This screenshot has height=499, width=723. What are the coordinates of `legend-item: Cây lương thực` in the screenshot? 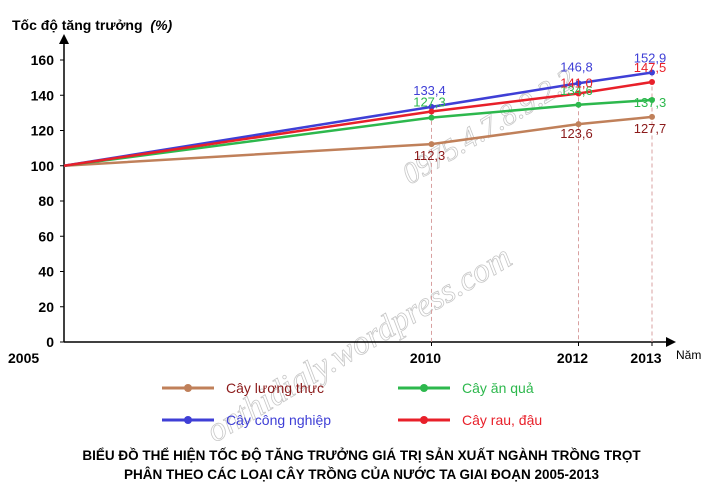 It's located at (243, 388).